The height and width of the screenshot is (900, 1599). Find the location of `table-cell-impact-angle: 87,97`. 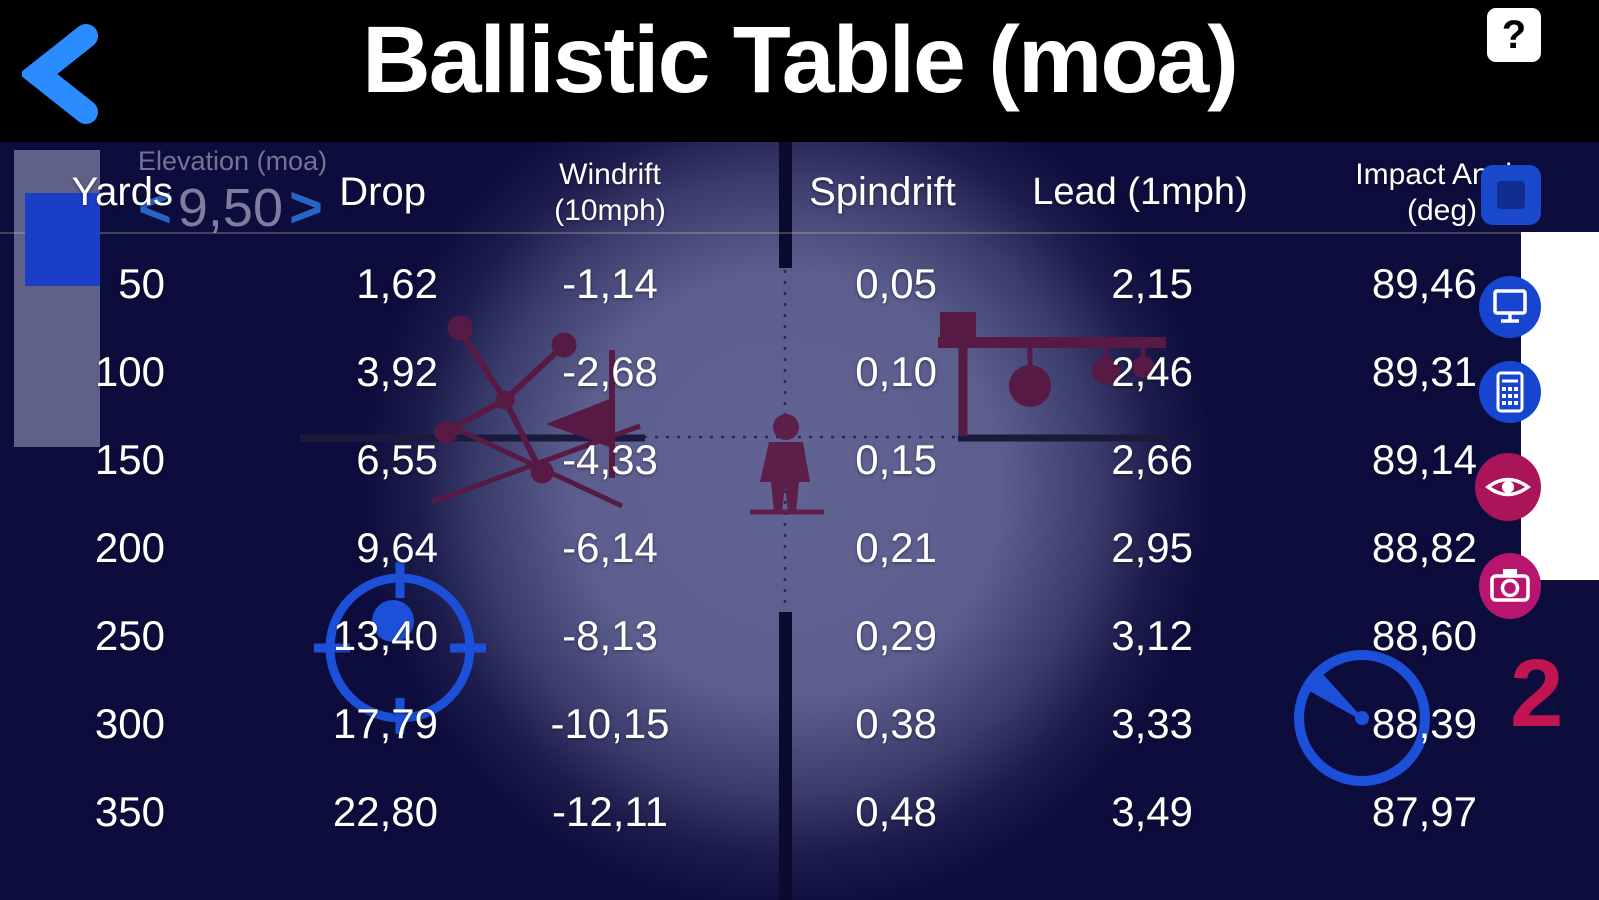

table-cell-impact-angle: 87,97 is located at coordinates (1424, 811).